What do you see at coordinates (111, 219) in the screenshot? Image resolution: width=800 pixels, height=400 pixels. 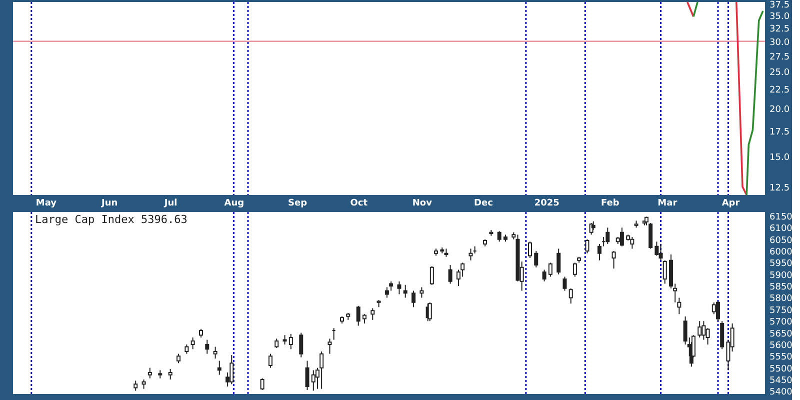 I see `chart-title: Large Cap Index 5396.63` at bounding box center [111, 219].